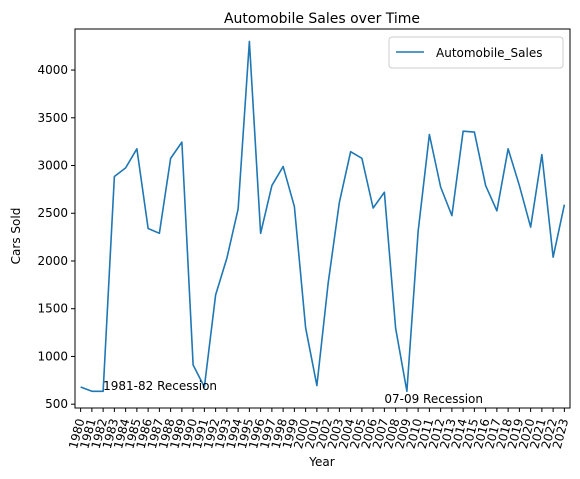  I want to click on y-tick-label: 1500, so click(52, 309).